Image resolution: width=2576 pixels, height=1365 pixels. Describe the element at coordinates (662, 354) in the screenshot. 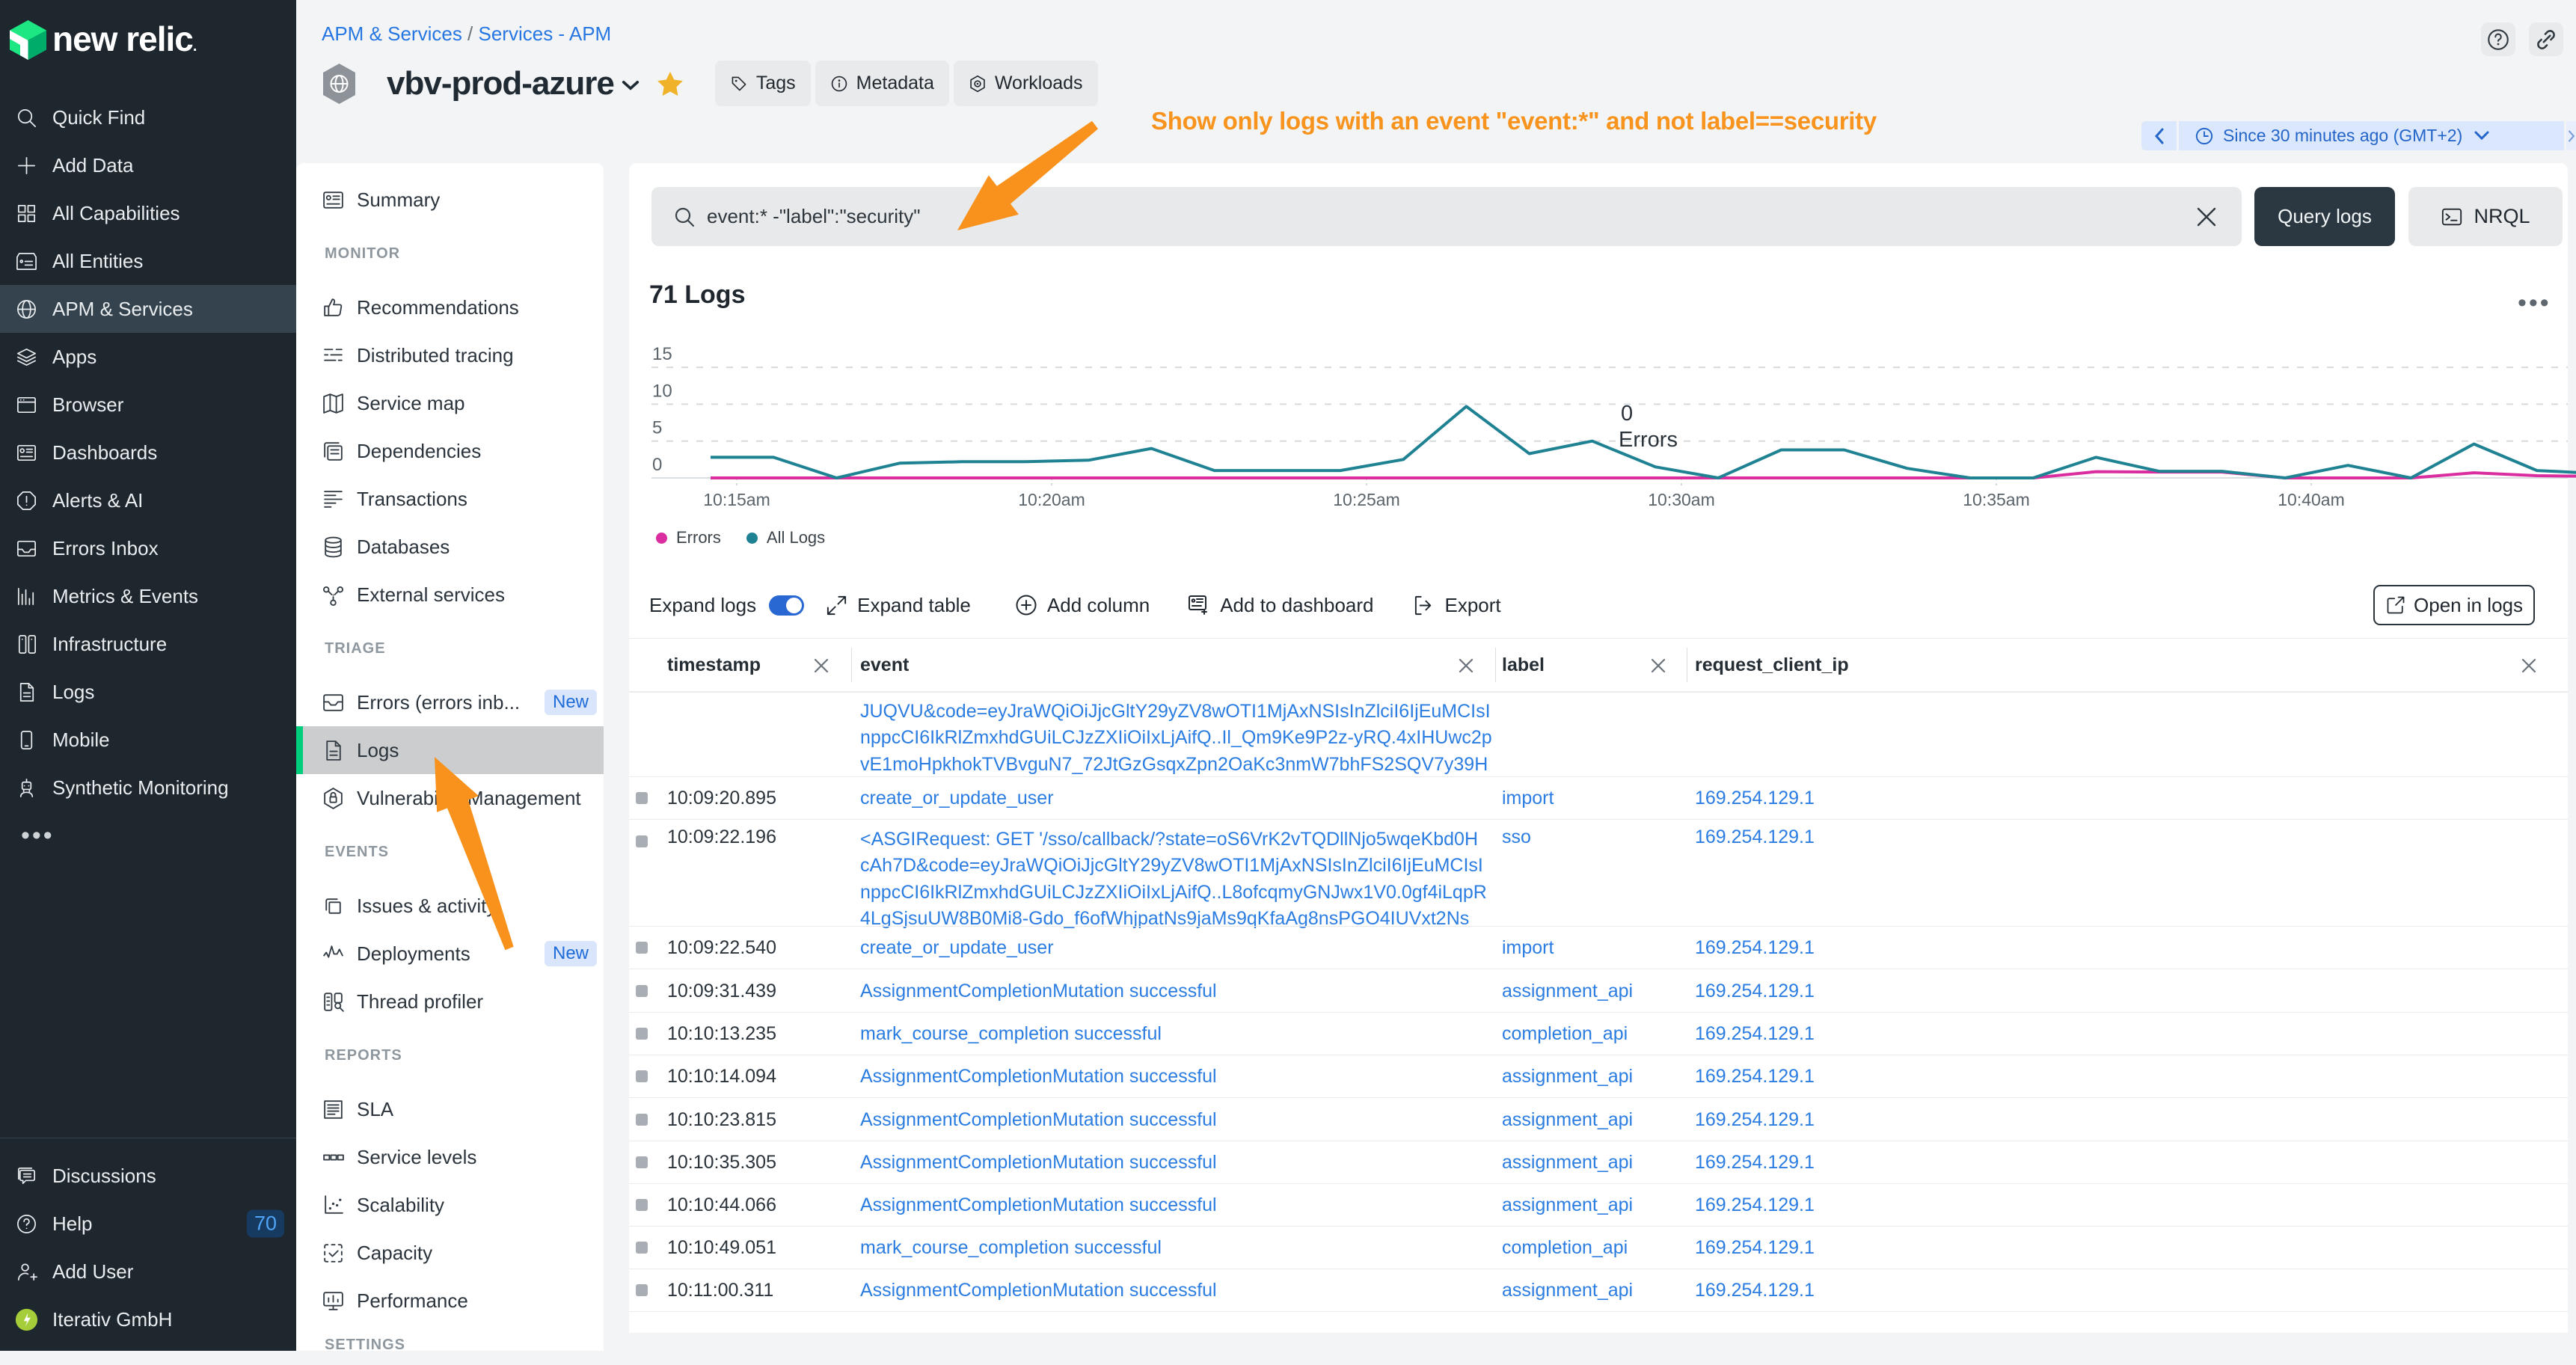

I see `svg-text: 15` at that location.